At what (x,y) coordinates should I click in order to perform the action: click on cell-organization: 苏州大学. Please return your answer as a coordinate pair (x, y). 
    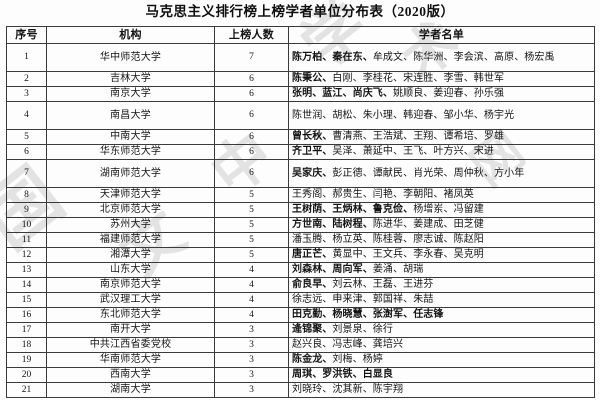
    Looking at the image, I should click on (130, 224).